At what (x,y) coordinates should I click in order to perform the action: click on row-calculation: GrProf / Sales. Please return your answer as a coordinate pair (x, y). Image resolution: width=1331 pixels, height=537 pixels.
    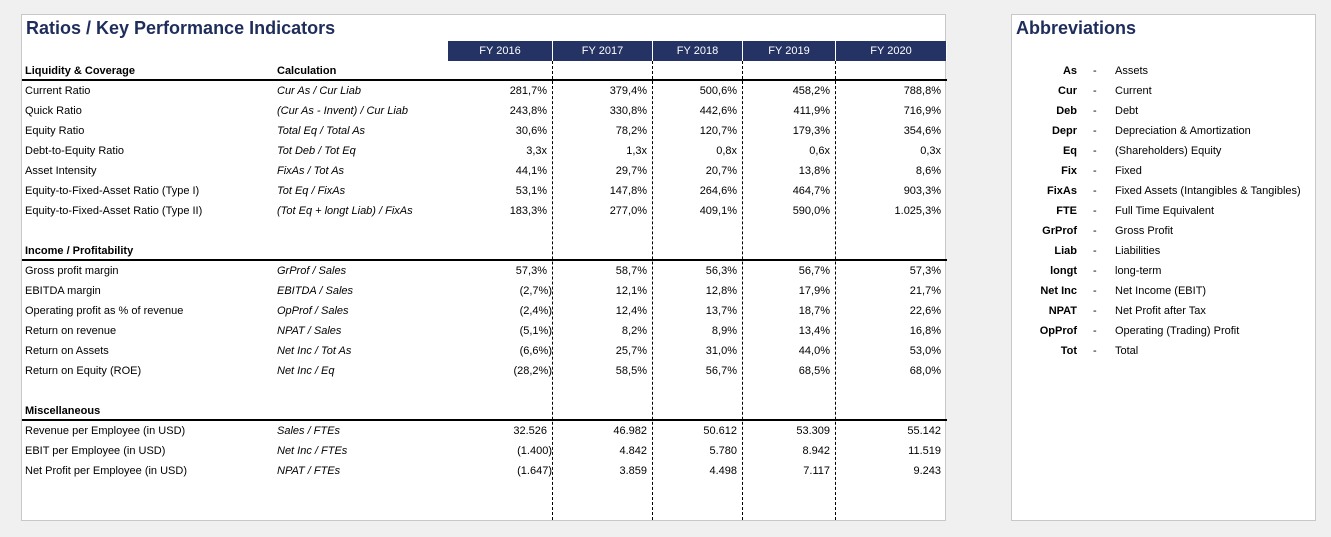
    Looking at the image, I should click on (312, 271).